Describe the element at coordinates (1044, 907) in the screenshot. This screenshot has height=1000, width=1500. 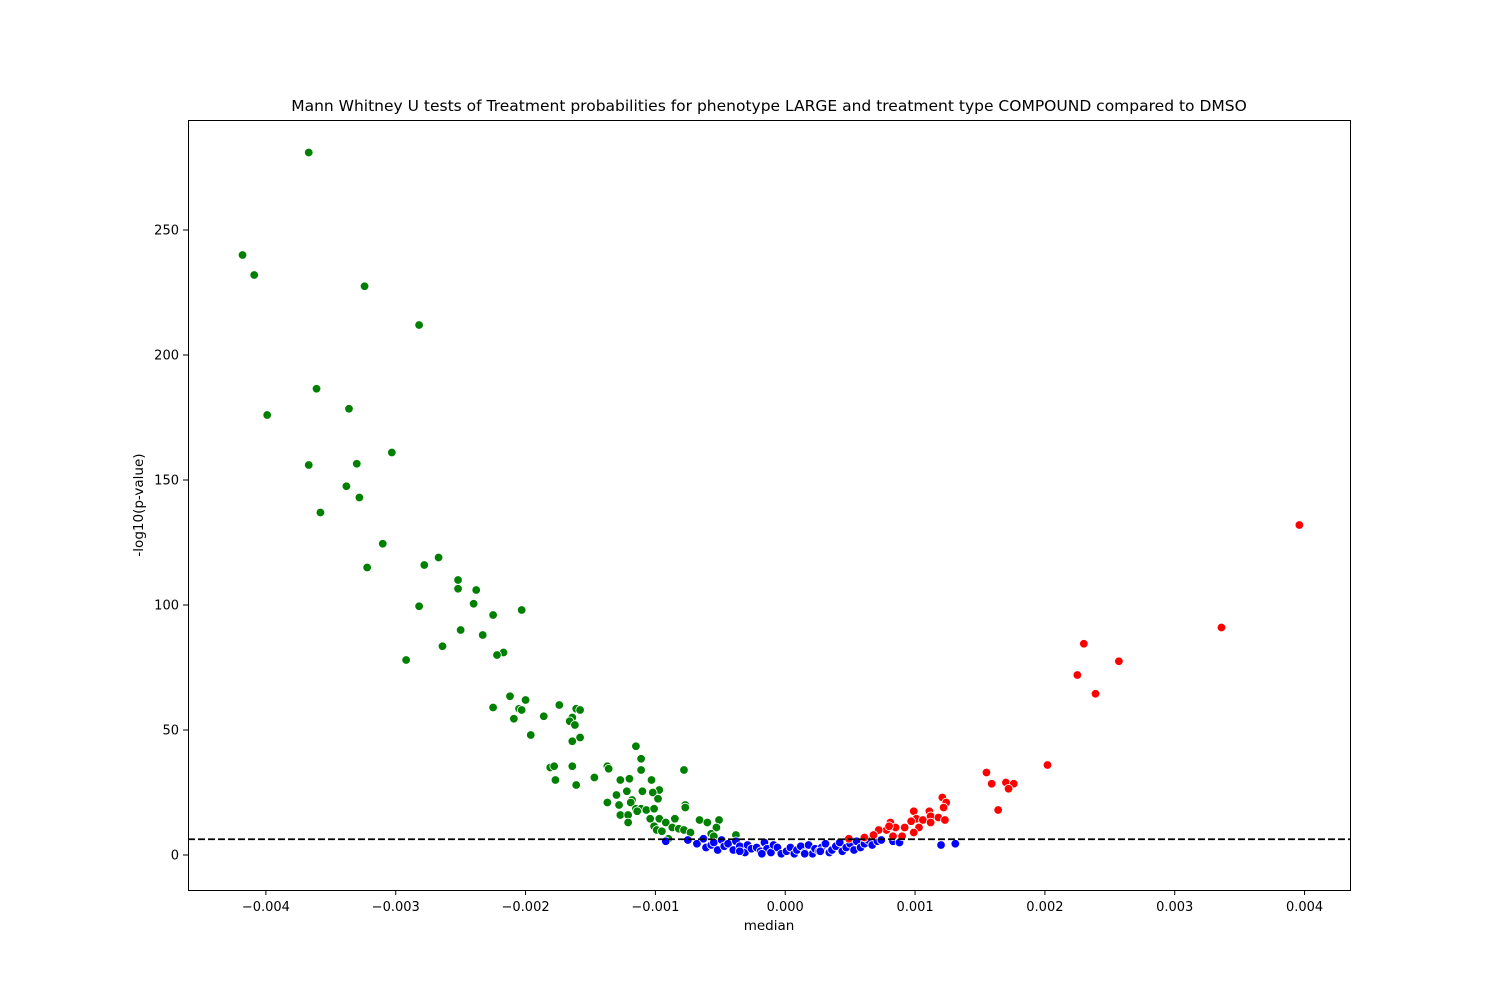
I see `x-tick-label: 0.002` at that location.